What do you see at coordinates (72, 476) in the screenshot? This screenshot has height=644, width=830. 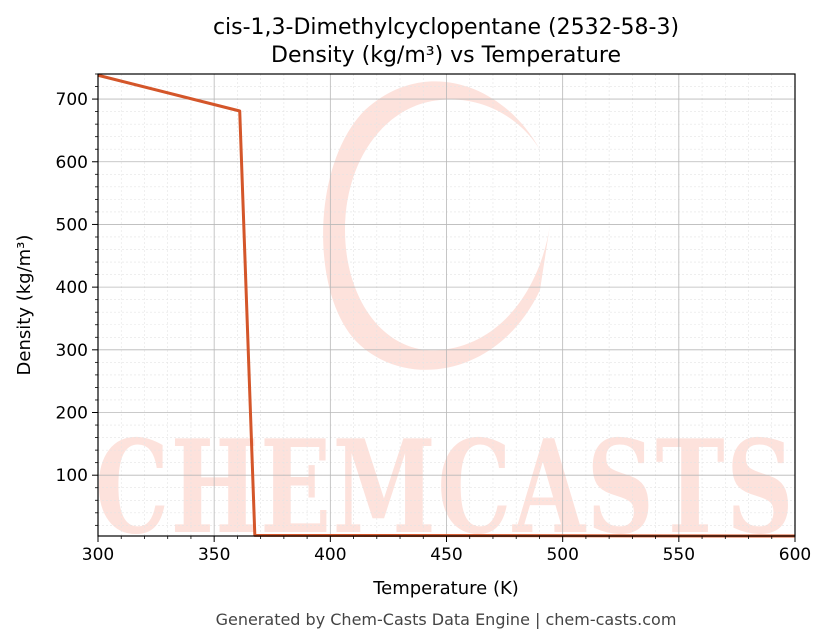 I see `y-tick-label: 100` at bounding box center [72, 476].